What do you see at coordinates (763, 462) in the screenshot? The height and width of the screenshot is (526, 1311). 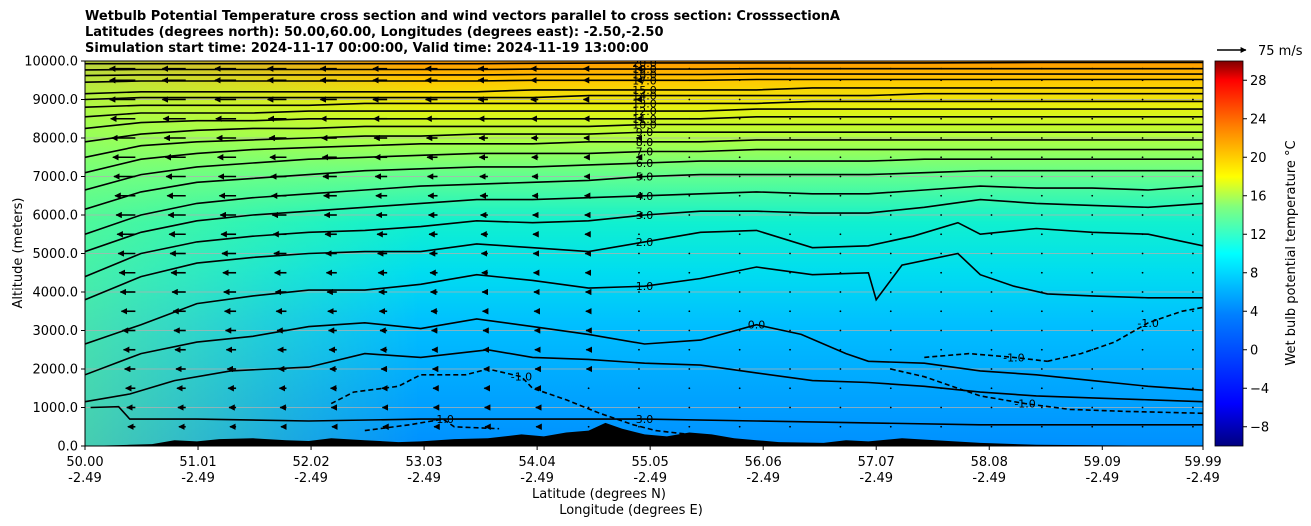 I see `x-tick-label-lat: 56.06` at bounding box center [763, 462].